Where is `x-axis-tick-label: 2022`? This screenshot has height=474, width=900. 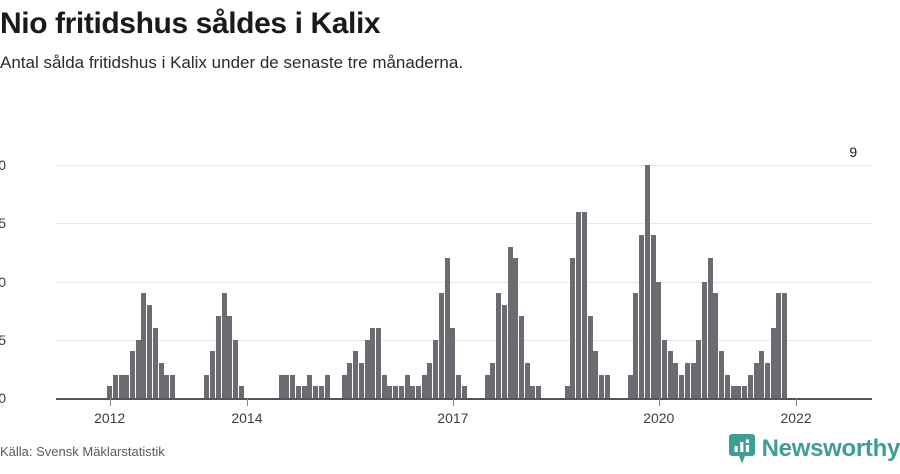 x-axis-tick-label: 2022 is located at coordinates (796, 418).